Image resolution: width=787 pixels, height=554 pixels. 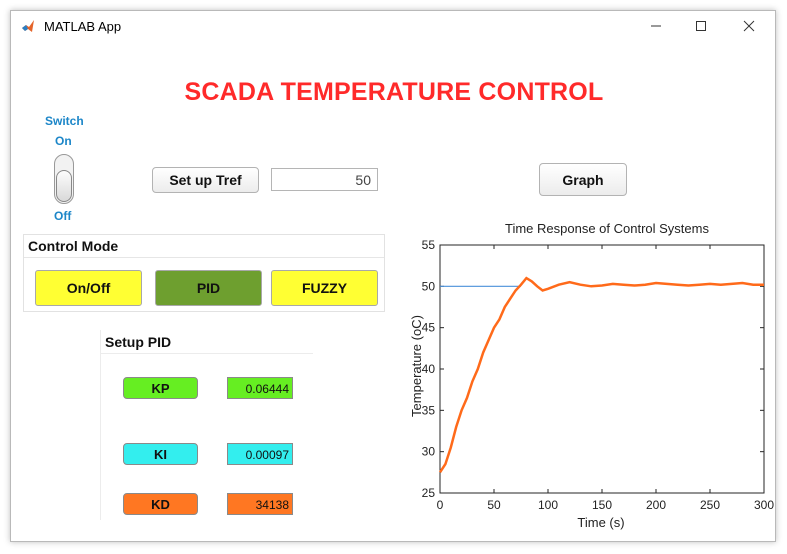 I want to click on response-line, so click(x=601, y=374).